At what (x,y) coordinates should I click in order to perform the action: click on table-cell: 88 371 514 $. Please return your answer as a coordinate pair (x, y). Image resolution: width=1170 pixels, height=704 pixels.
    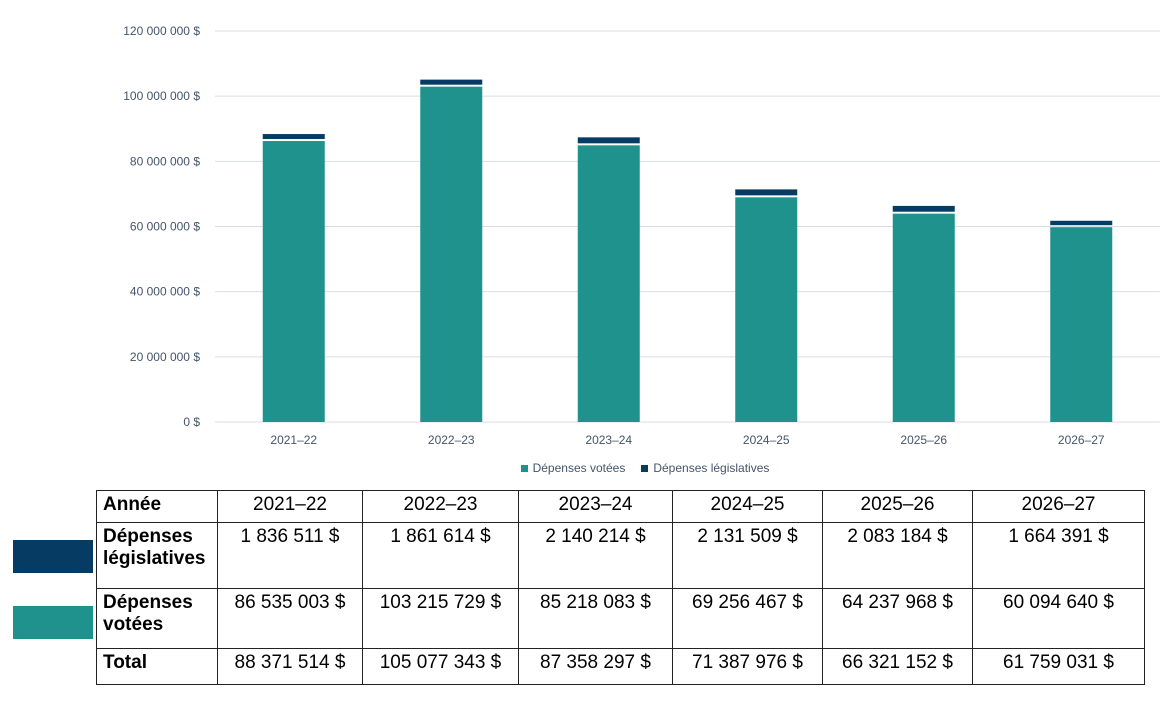
    Looking at the image, I should click on (290, 666).